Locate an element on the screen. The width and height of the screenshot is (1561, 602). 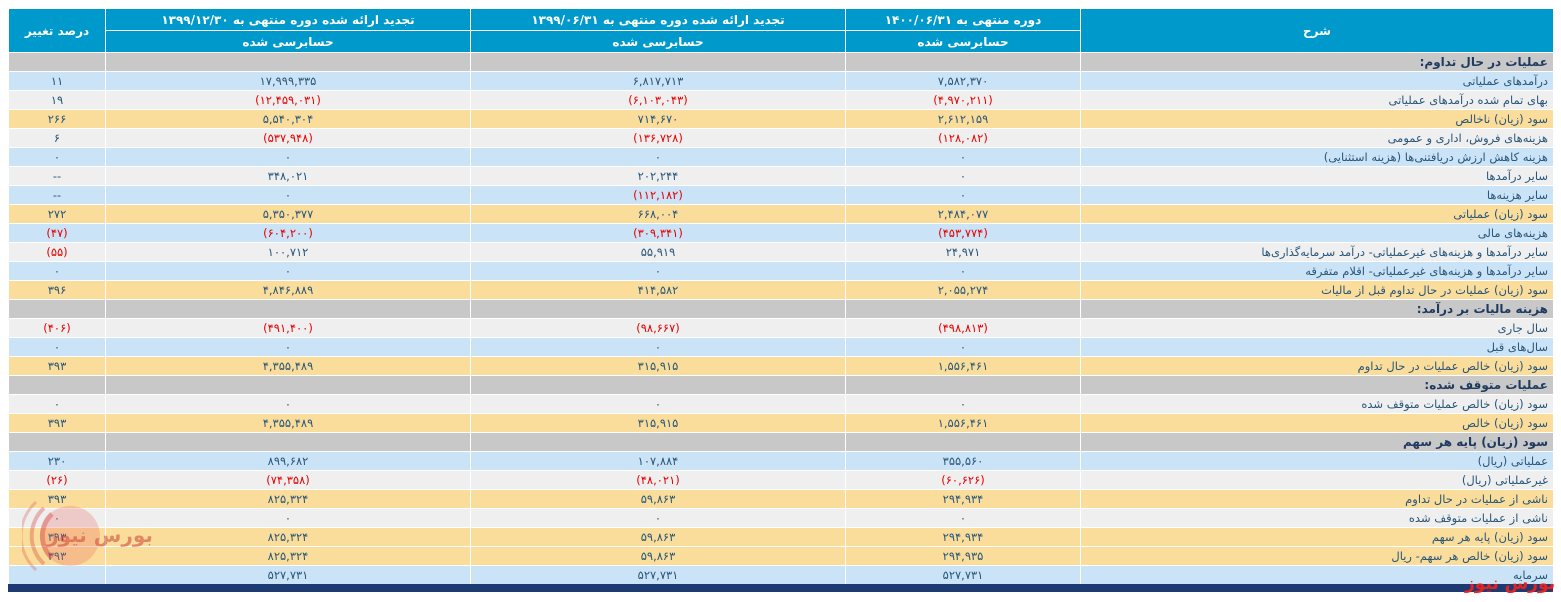
value-period-1399-06: ۵۲۷,۷۳۱ is located at coordinates (658, 575).